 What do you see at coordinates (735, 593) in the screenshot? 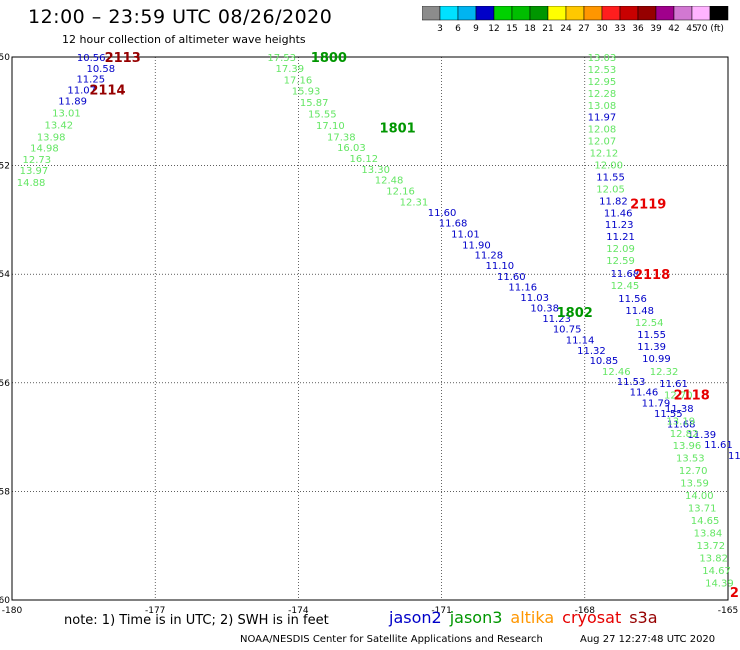
I see `pass-number-label: 2117` at bounding box center [735, 593].